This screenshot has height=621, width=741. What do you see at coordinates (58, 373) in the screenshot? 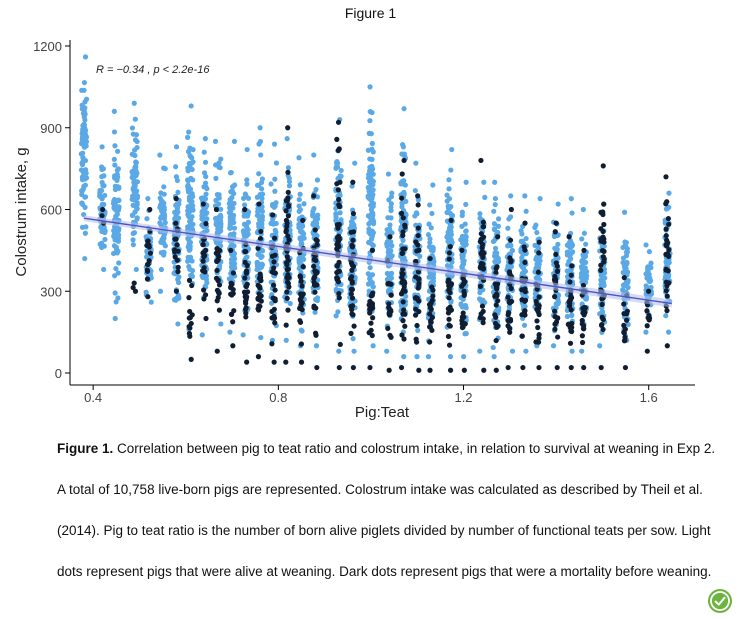
I see `y-tick-label: 0` at bounding box center [58, 373].